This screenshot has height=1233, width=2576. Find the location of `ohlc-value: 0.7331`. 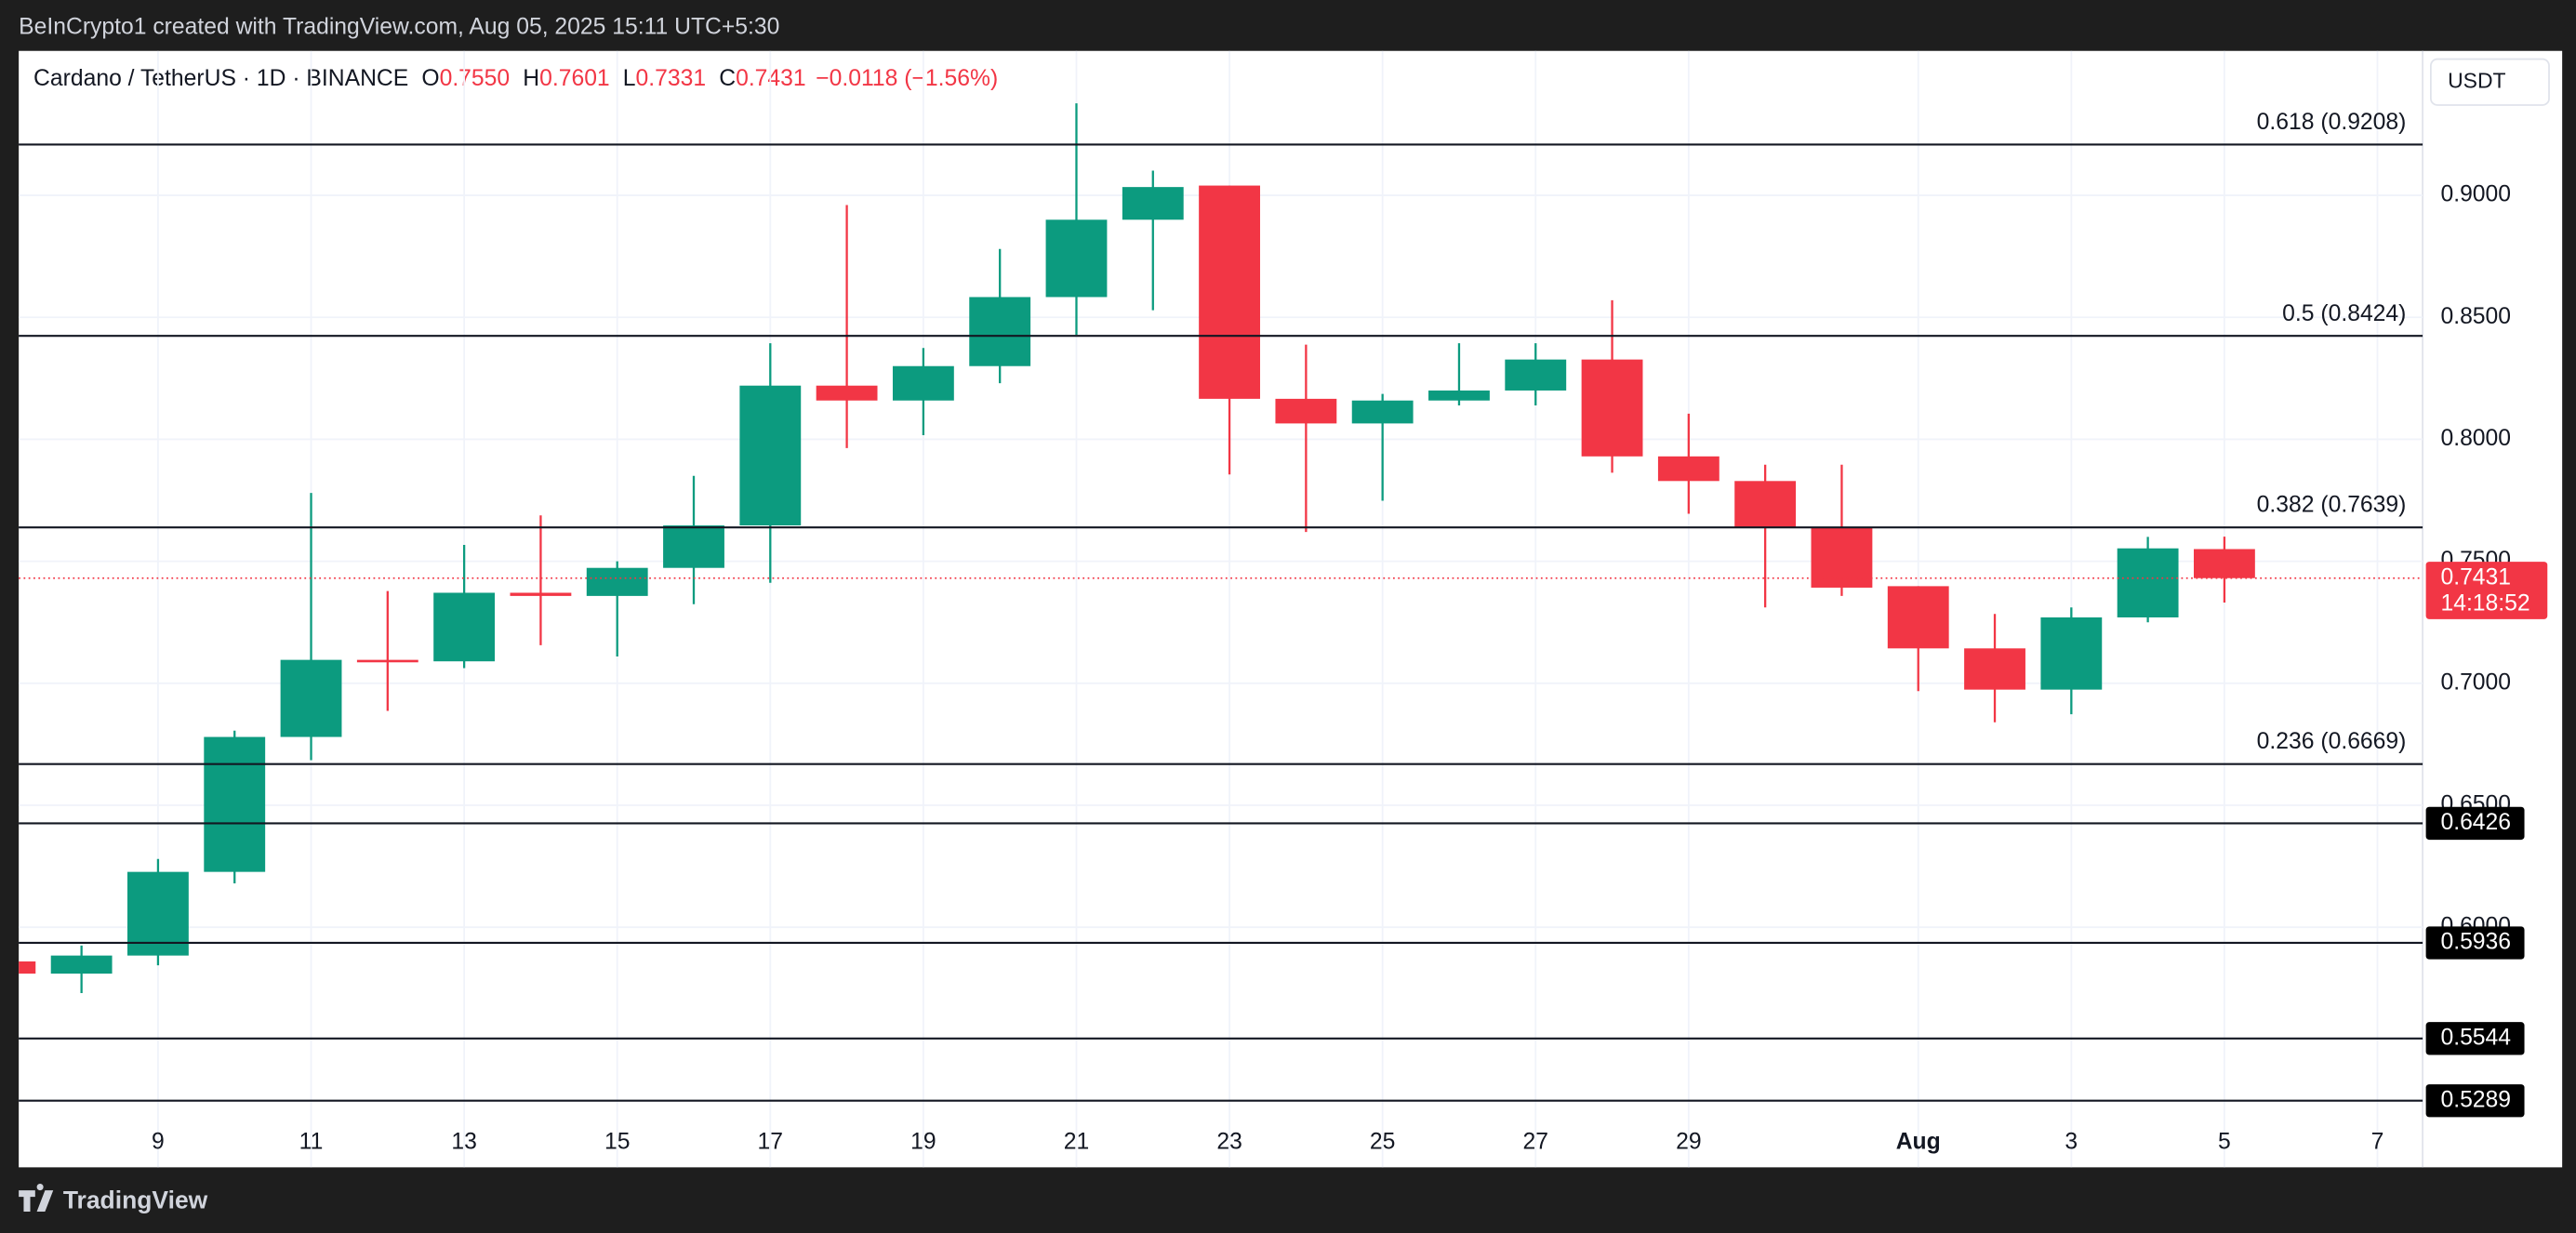

ohlc-value: 0.7331 is located at coordinates (671, 77).